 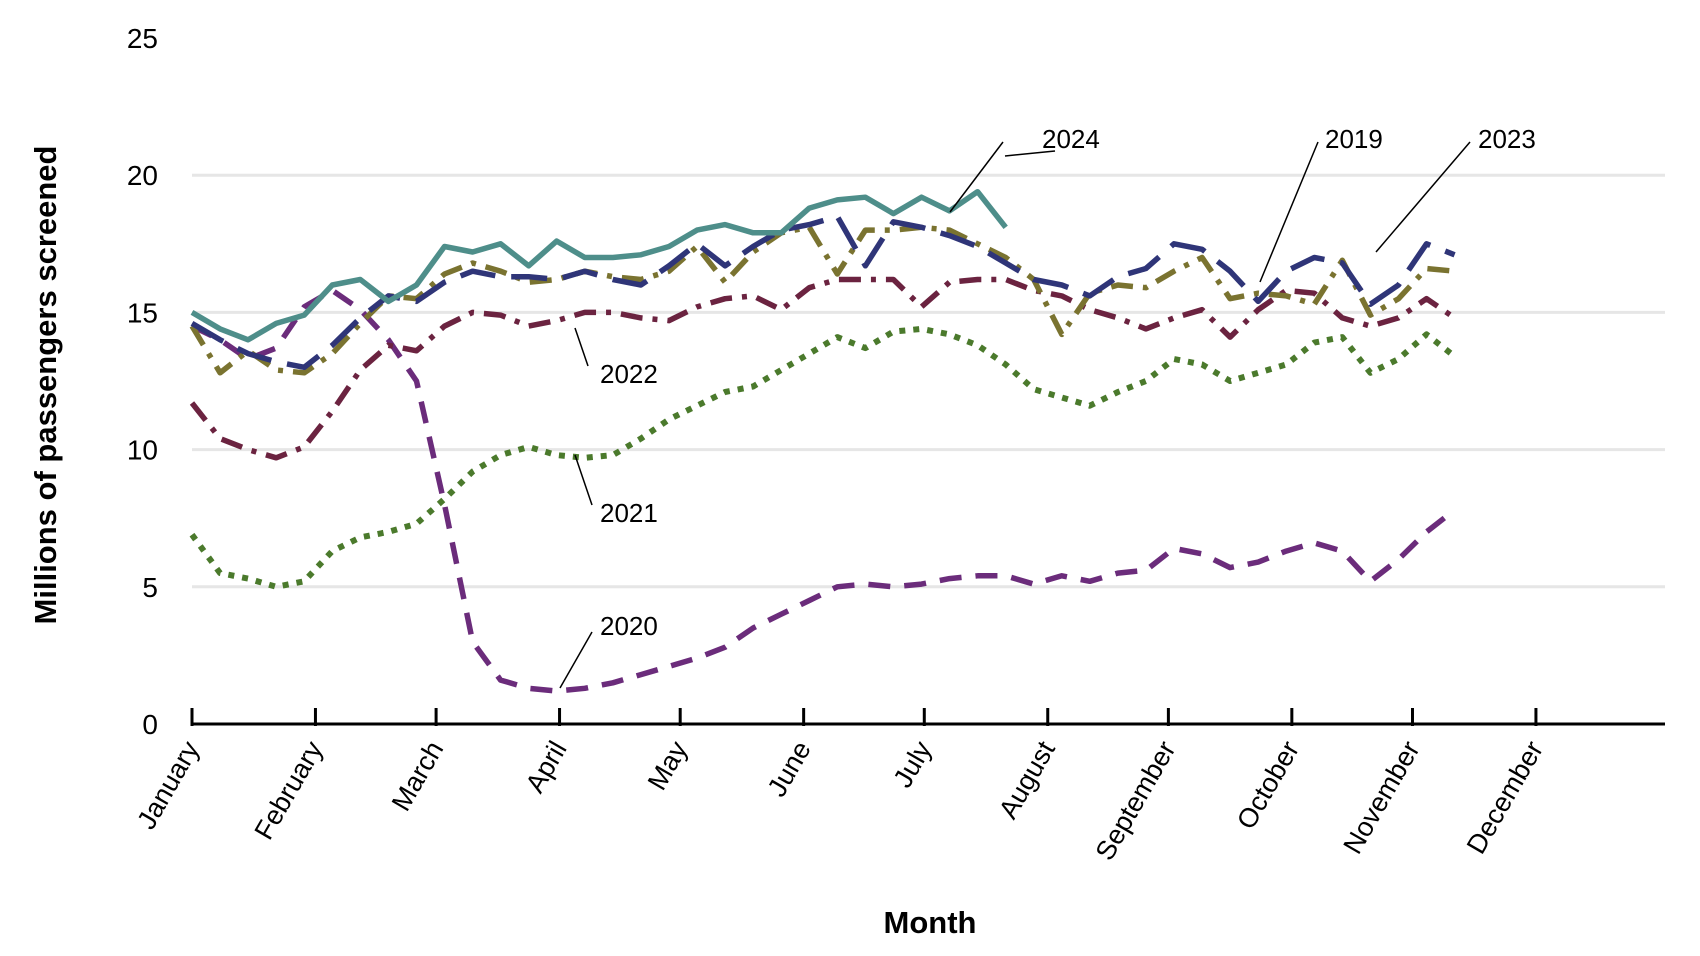 I want to click on leader-line-2022, so click(x=581, y=347).